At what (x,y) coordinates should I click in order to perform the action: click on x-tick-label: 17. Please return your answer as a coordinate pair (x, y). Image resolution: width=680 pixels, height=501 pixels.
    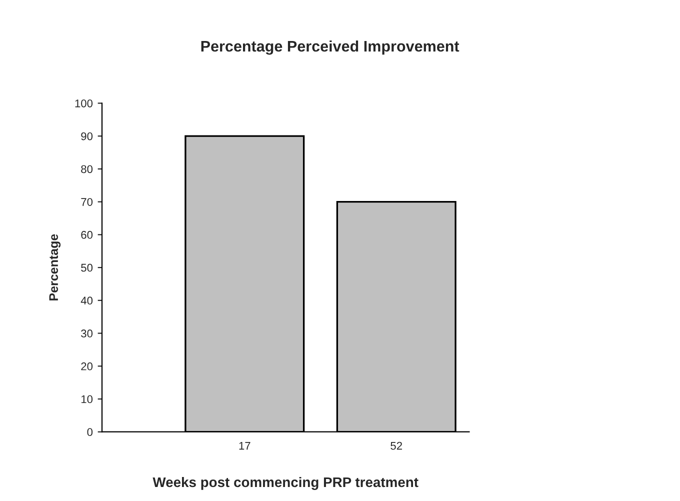
    Looking at the image, I should click on (244, 446).